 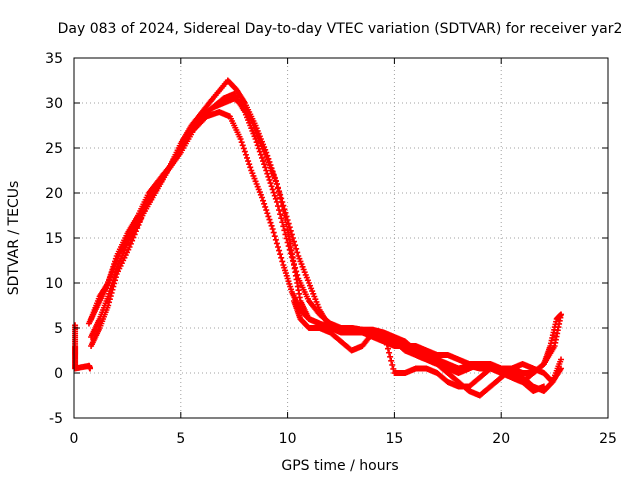 What do you see at coordinates (54, 284) in the screenshot?
I see `y-tick-label: 10` at bounding box center [54, 284].